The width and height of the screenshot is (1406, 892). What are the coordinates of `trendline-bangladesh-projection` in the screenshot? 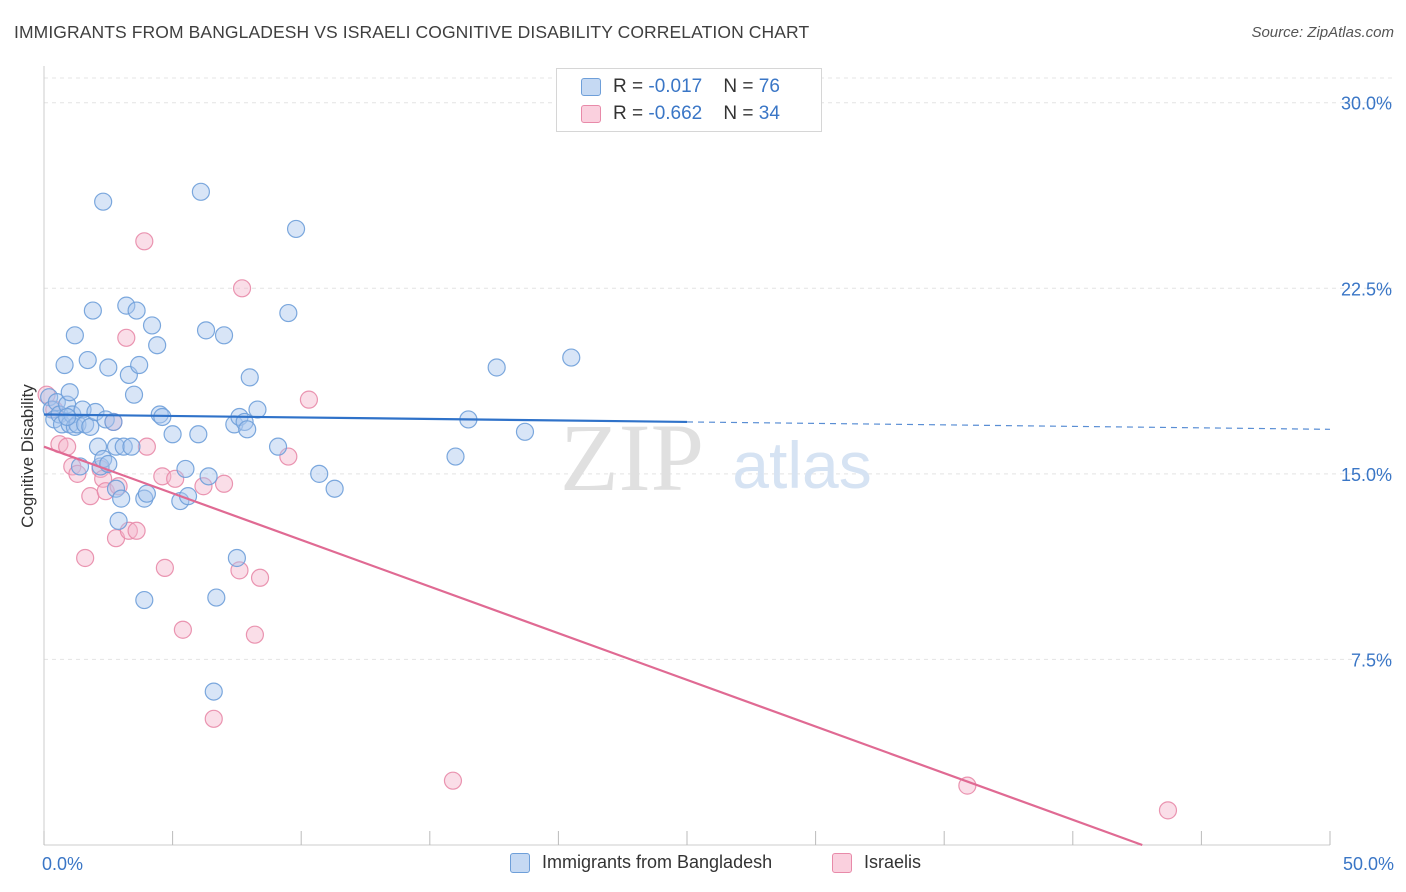 It's located at (1008, 425).